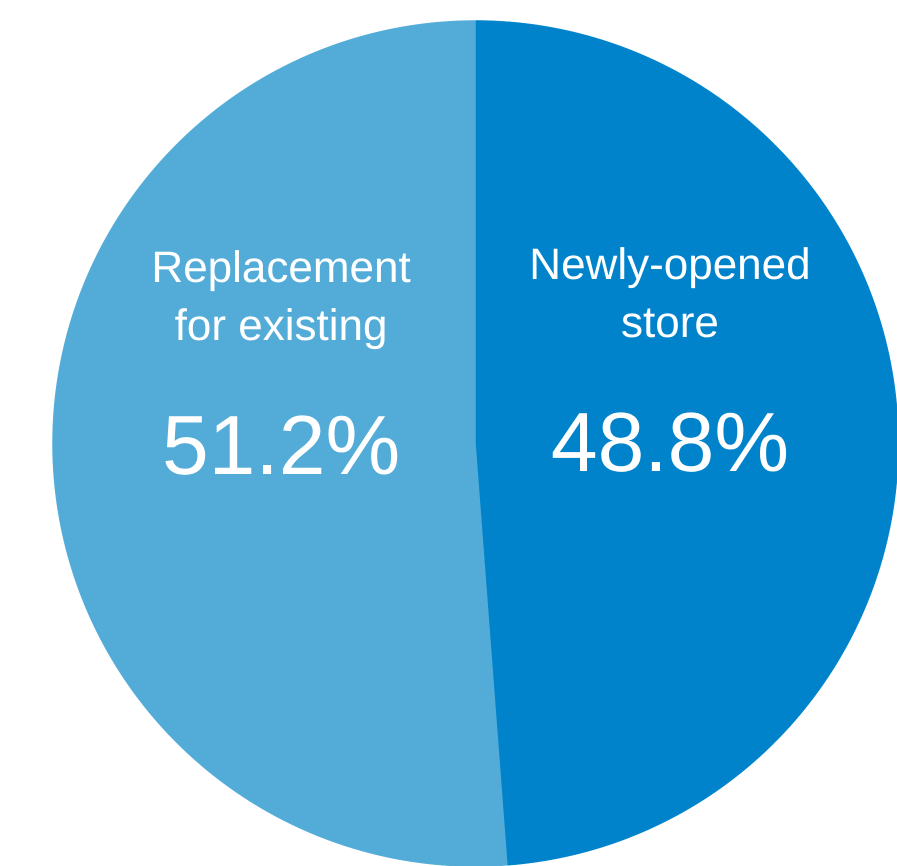 The width and height of the screenshot is (897, 866). What do you see at coordinates (670, 442) in the screenshot?
I see `data-label: 48.8%` at bounding box center [670, 442].